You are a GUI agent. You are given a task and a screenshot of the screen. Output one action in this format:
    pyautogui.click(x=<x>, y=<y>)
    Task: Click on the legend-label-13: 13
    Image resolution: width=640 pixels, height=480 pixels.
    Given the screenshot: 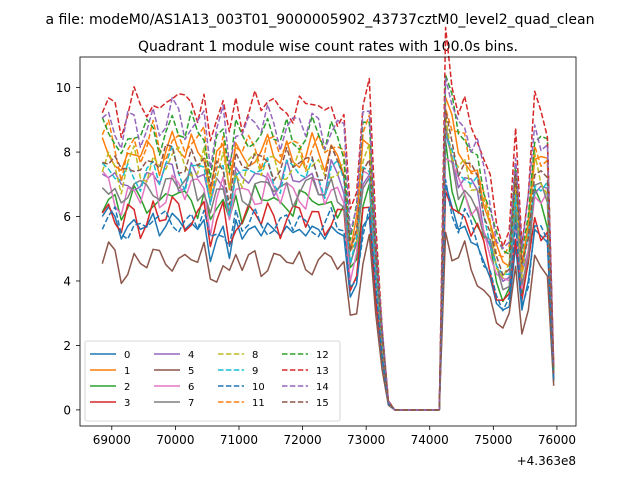 What is the action you would take?
    pyautogui.click(x=322, y=371)
    